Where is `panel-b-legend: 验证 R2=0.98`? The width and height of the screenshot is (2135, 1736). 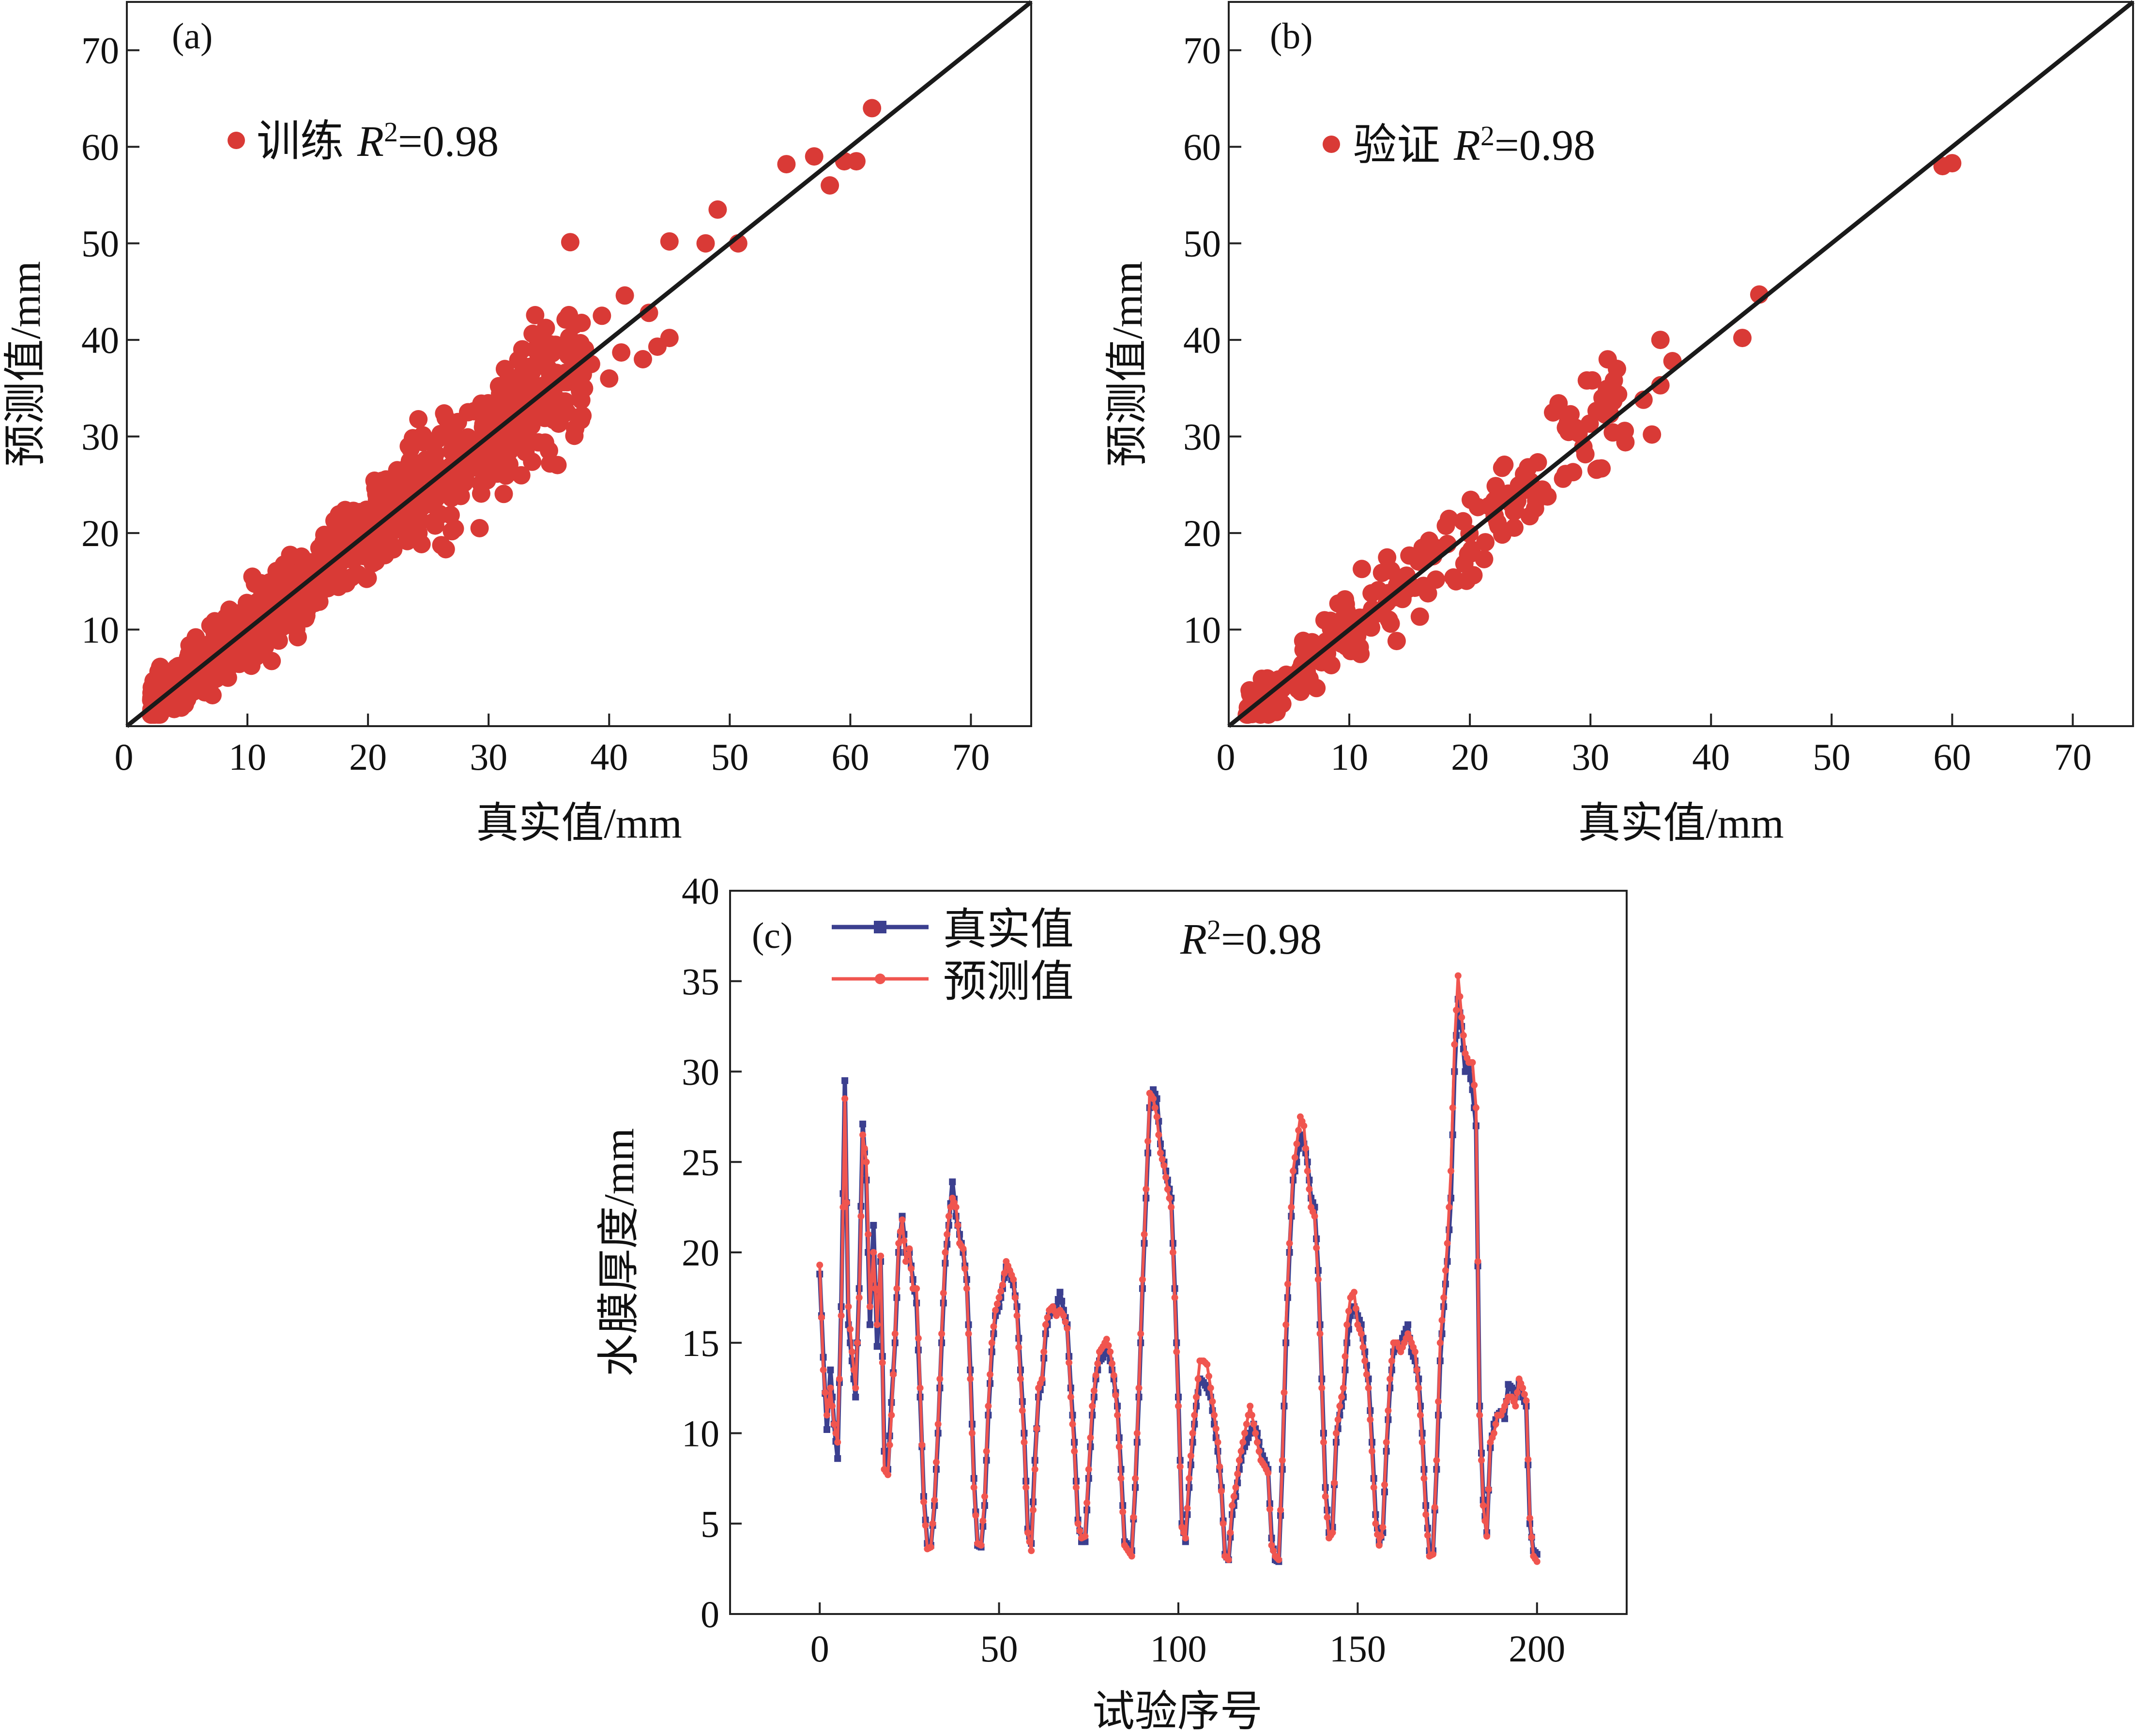
panel-b-legend: 验证 R2=0.98 is located at coordinates (1474, 144).